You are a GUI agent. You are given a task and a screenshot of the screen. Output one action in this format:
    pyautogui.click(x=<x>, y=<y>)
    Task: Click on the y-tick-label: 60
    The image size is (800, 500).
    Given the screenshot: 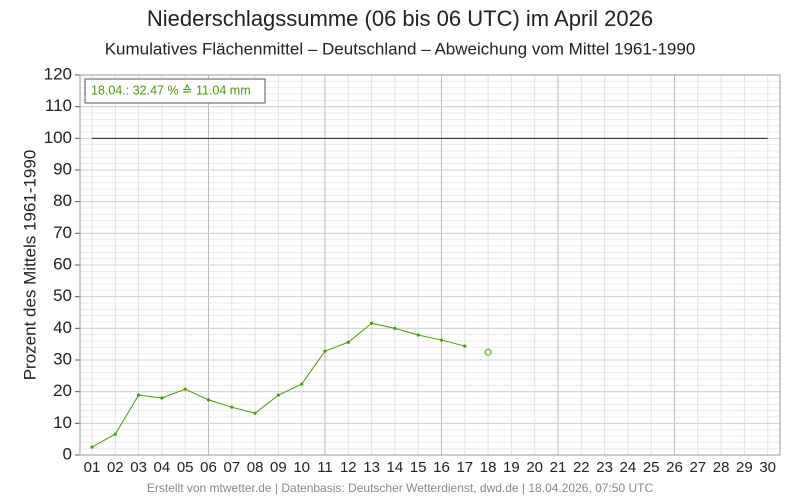 What is the action you would take?
    pyautogui.click(x=62, y=263)
    